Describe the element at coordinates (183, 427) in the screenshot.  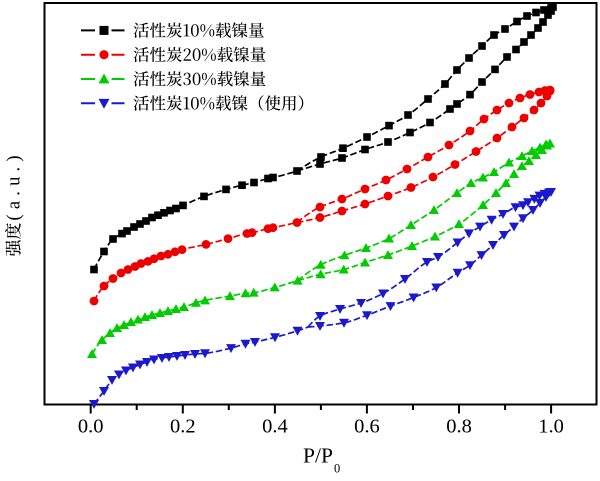
I see `svg-text: 0.2` at that location.